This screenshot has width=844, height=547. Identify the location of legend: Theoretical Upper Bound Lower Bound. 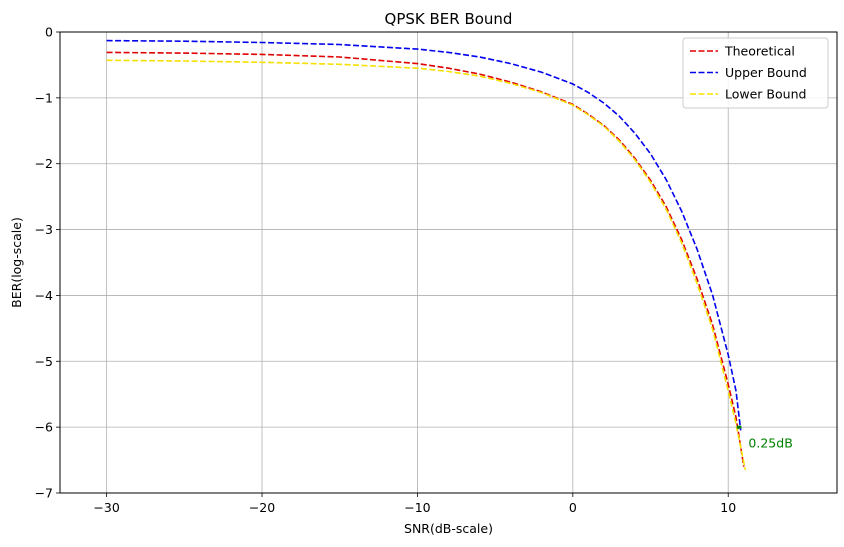
(755, 73).